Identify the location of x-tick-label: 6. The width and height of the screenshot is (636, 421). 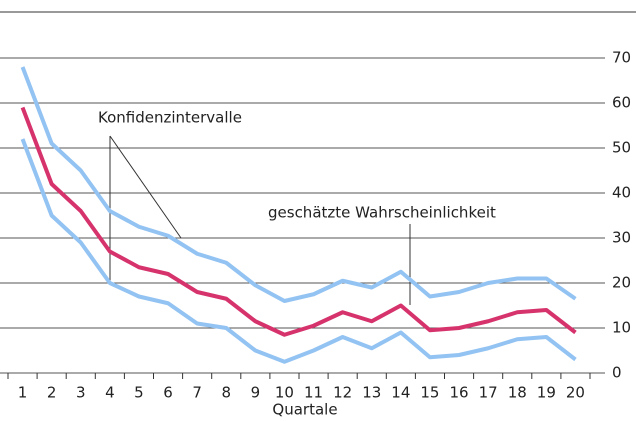
(168, 393).